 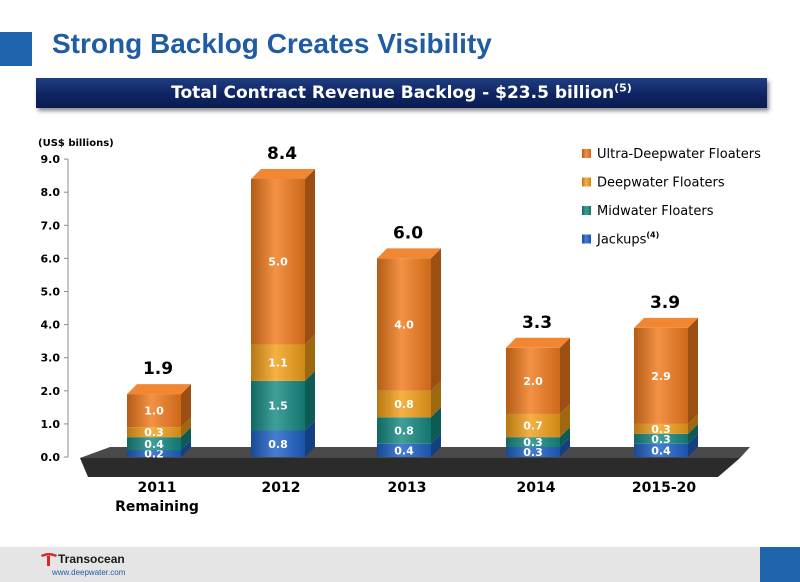 I want to click on bar-value-label: 1.5, so click(x=278, y=406).